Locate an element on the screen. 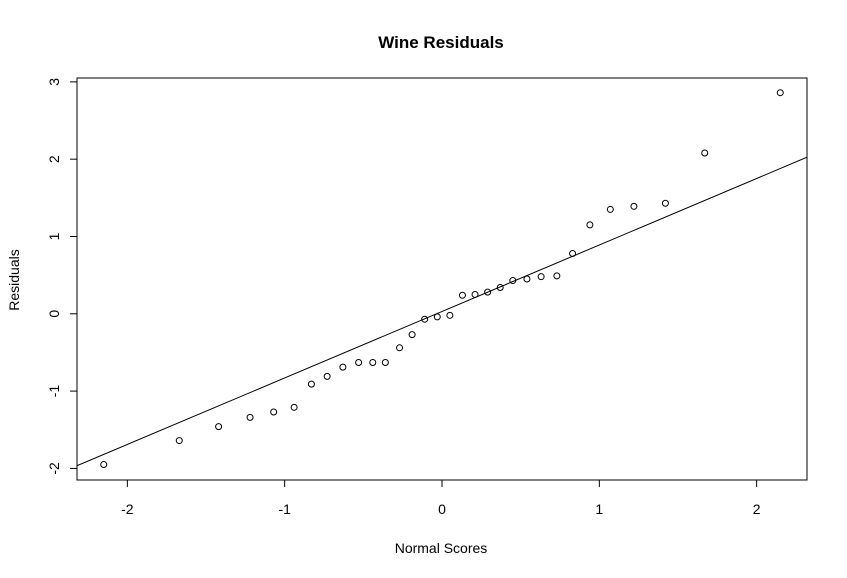  y-axis-label: Residuals is located at coordinates (14, 279).